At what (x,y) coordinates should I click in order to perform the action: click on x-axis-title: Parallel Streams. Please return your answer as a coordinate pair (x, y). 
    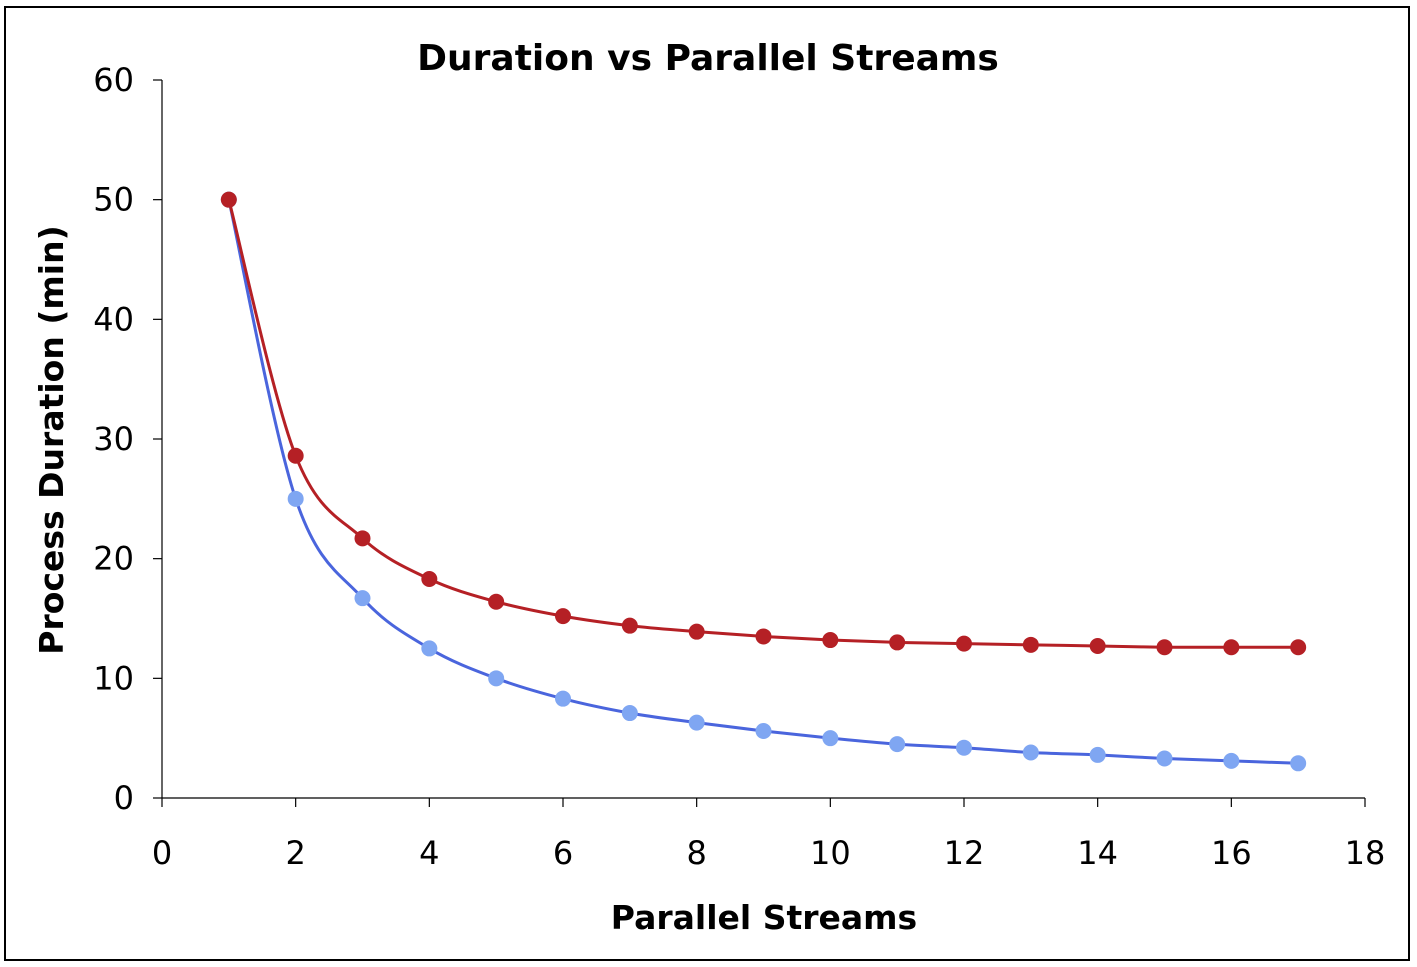
    Looking at the image, I should click on (764, 917).